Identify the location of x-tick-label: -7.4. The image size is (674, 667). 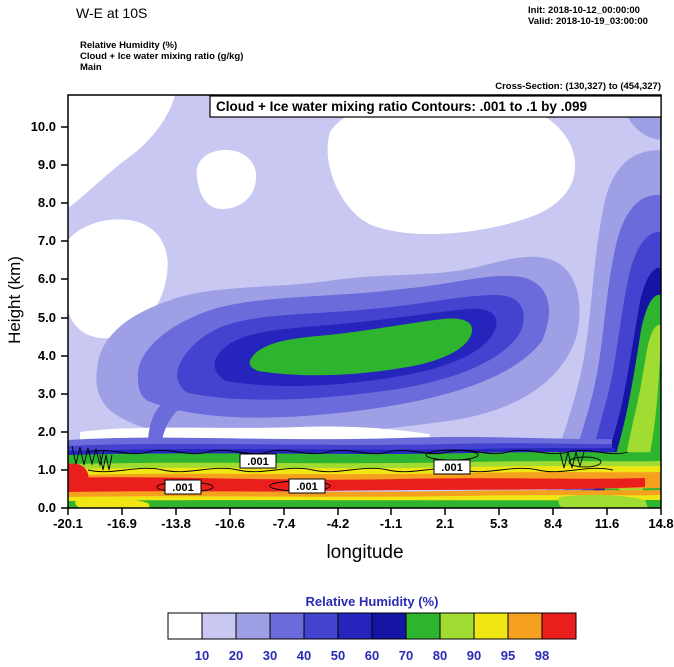
(284, 523).